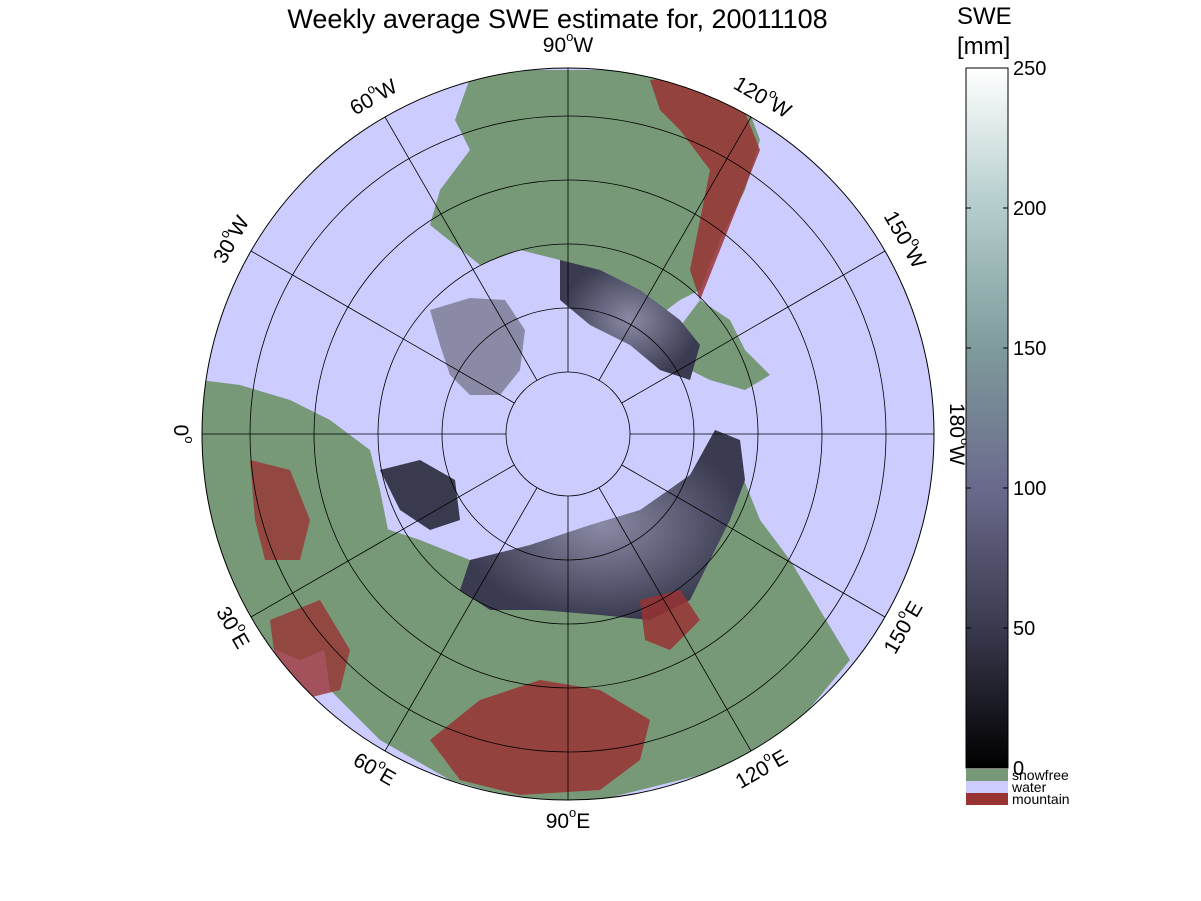 The height and width of the screenshot is (901, 1201). What do you see at coordinates (984, 16) in the screenshot?
I see `colorbar-title-line1: SWE` at bounding box center [984, 16].